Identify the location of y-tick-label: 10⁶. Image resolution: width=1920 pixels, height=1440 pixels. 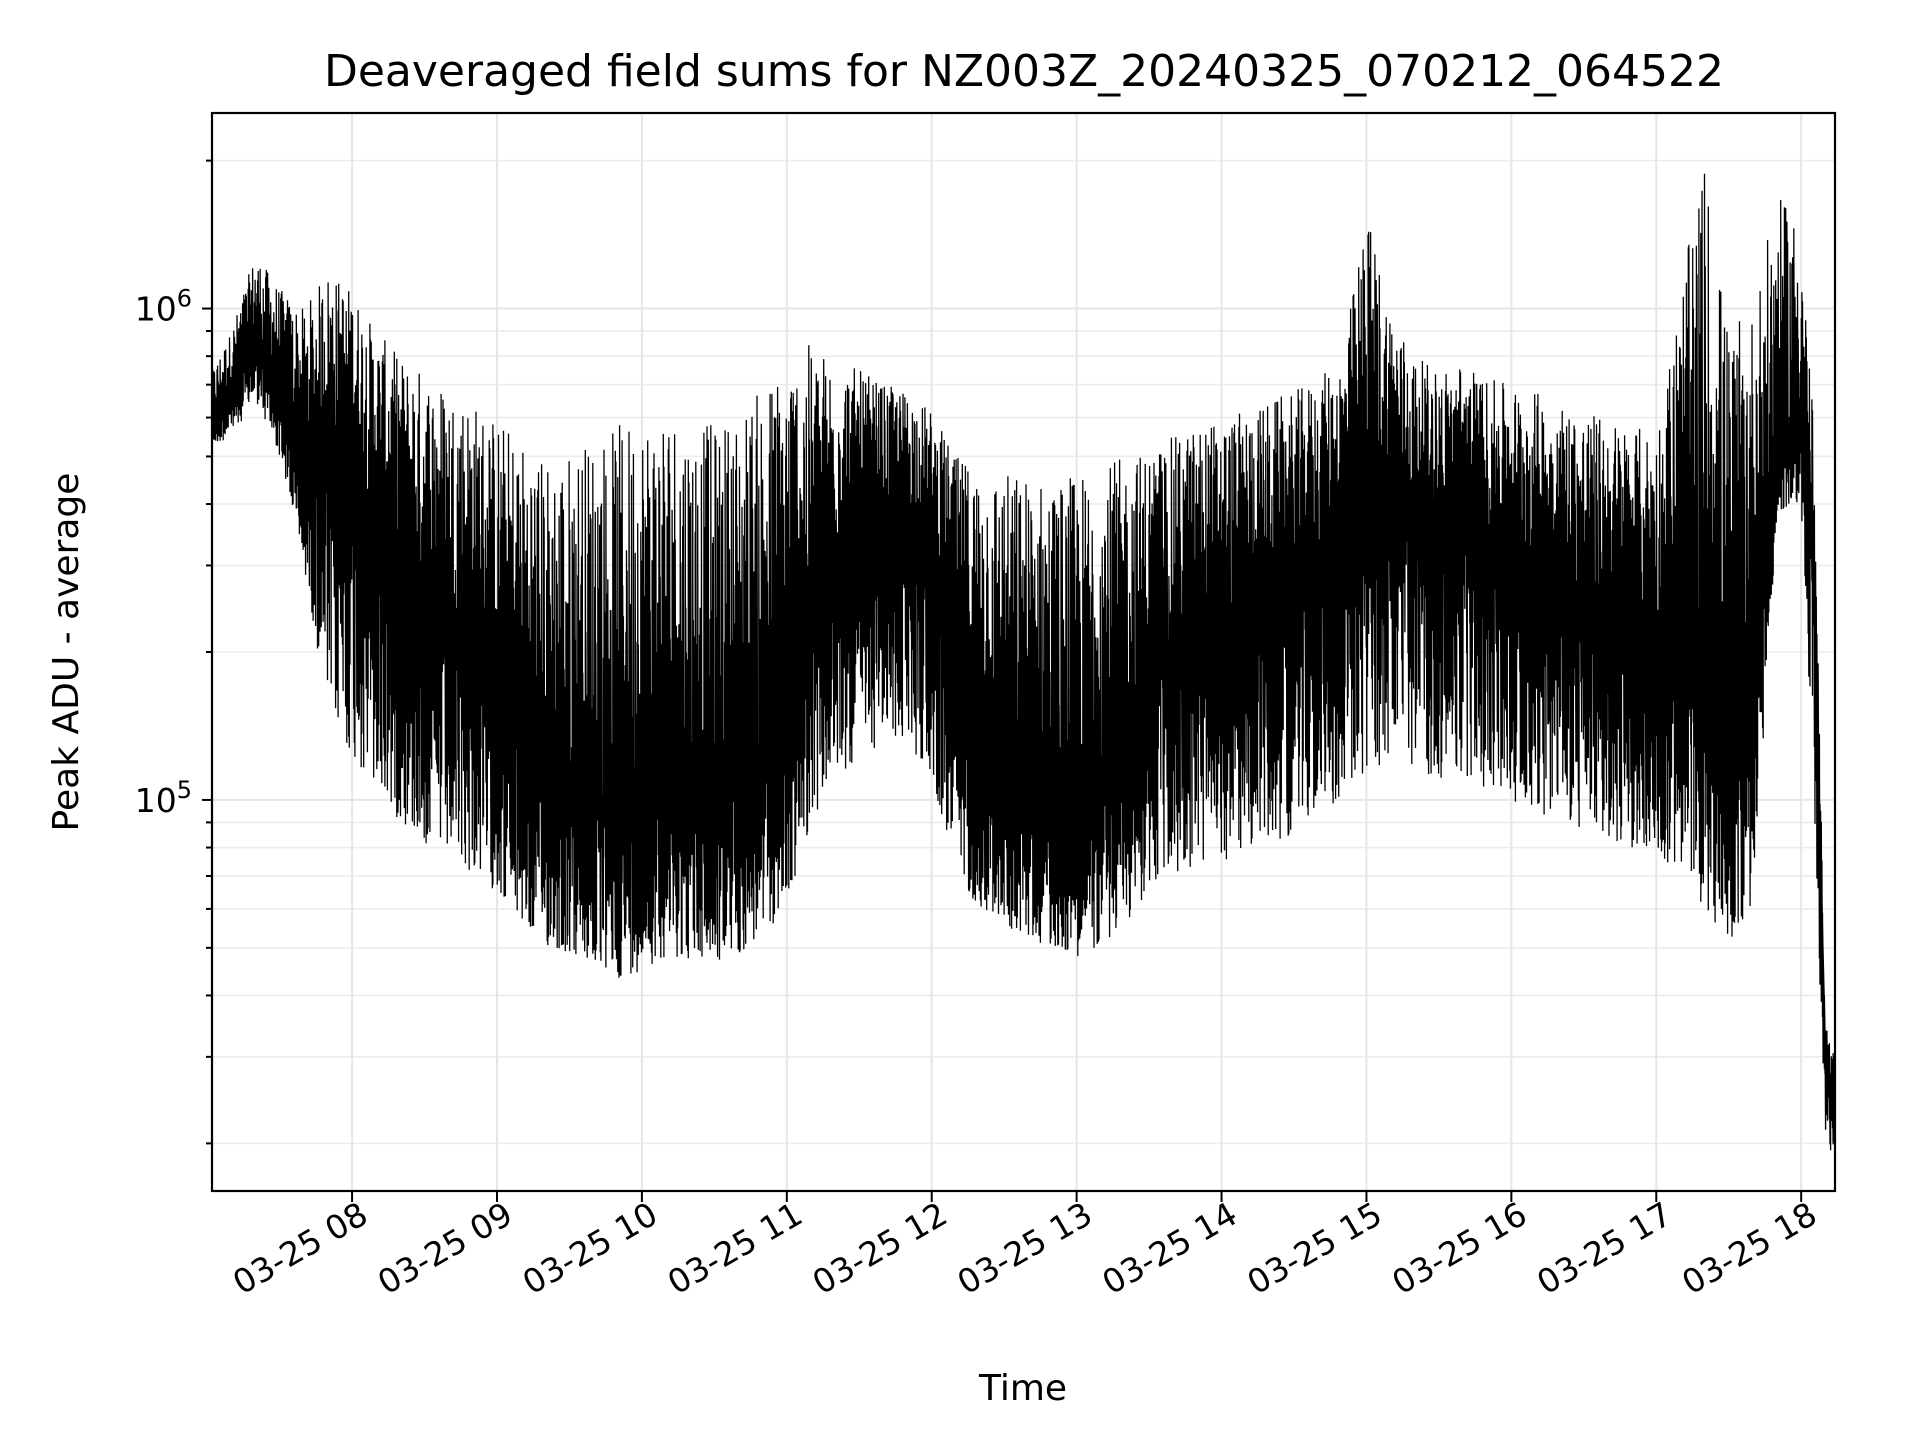
(163, 307).